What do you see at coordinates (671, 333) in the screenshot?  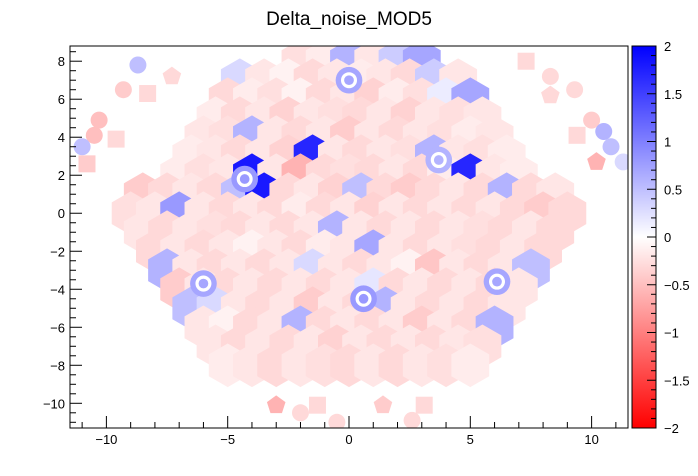 I see `colorbar-tick-label: −1` at bounding box center [671, 333].